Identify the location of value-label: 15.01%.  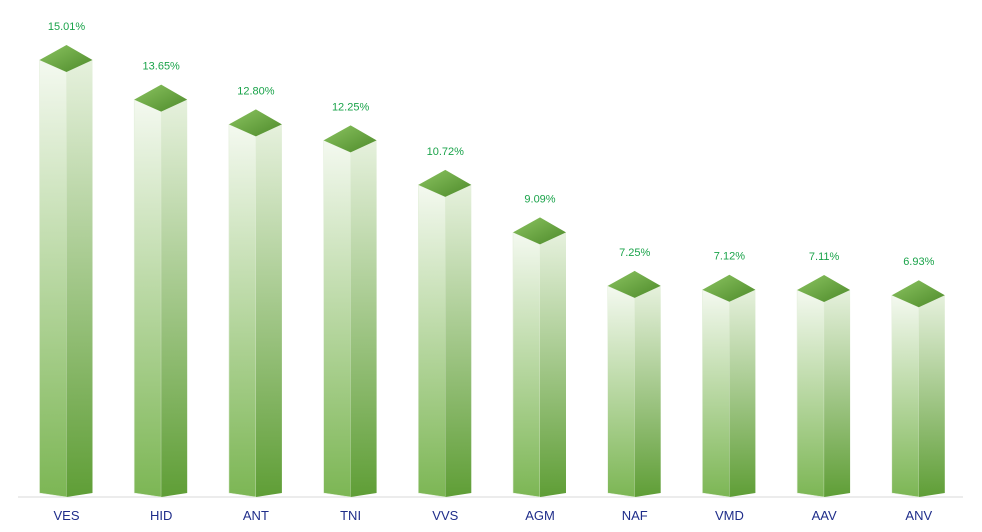
(67, 27).